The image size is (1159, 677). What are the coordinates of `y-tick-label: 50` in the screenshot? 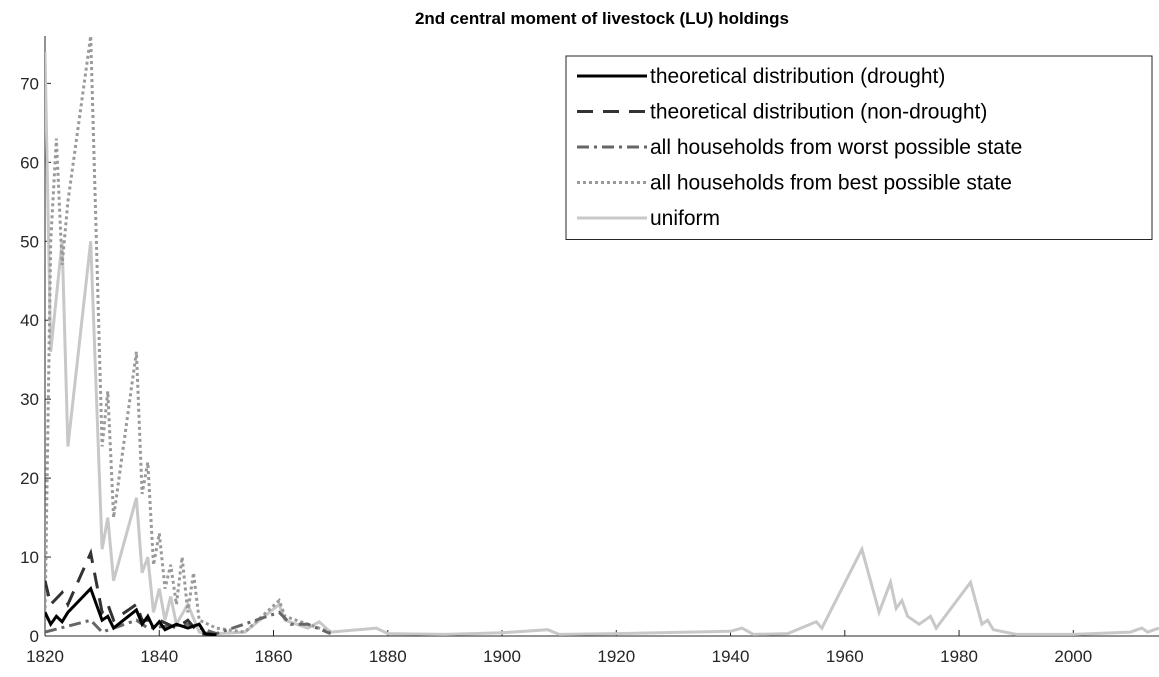 It's located at (29, 241).